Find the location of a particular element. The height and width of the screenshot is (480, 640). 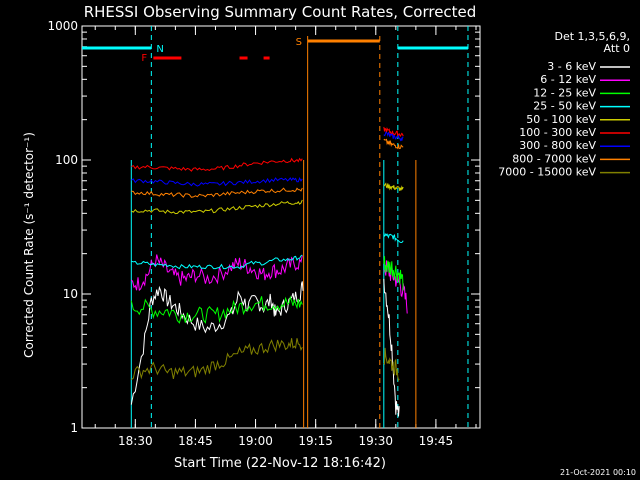

legend-entry-label: 12 - 25 keV is located at coordinates (564, 92).